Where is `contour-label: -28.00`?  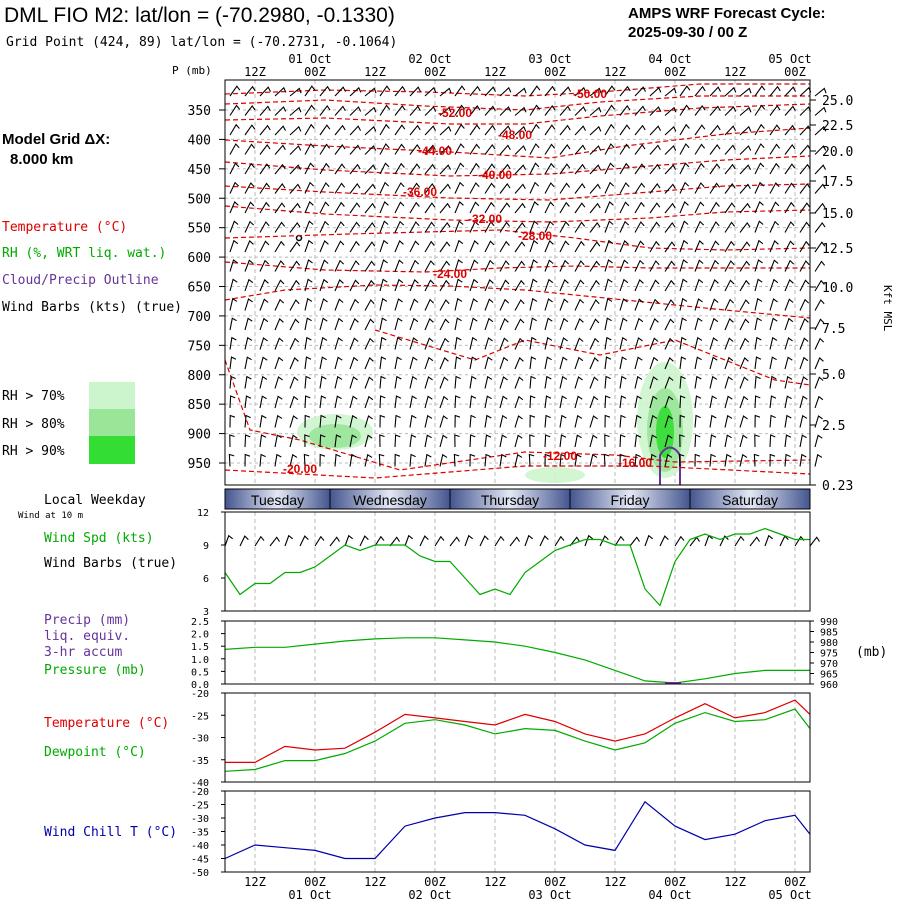 contour-label: -28.00 is located at coordinates (535, 236).